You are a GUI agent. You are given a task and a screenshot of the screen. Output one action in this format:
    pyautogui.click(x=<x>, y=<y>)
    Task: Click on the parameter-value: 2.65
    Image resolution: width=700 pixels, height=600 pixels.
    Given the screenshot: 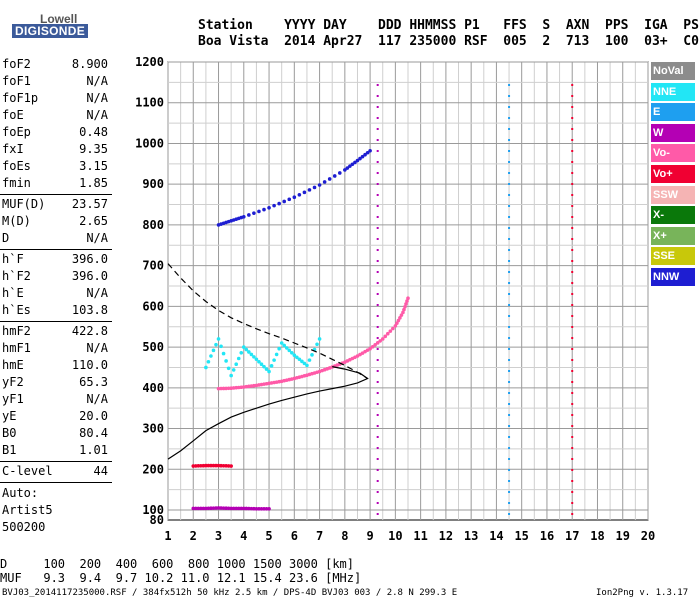 What is the action you would take?
    pyautogui.click(x=93, y=221)
    